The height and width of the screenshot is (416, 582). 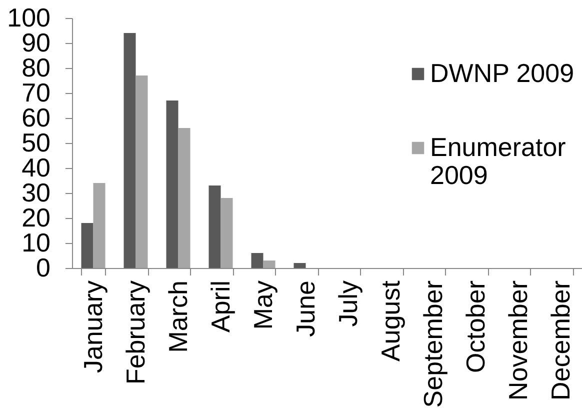 I want to click on legend-label: Enumerator 2009, so click(x=498, y=161).